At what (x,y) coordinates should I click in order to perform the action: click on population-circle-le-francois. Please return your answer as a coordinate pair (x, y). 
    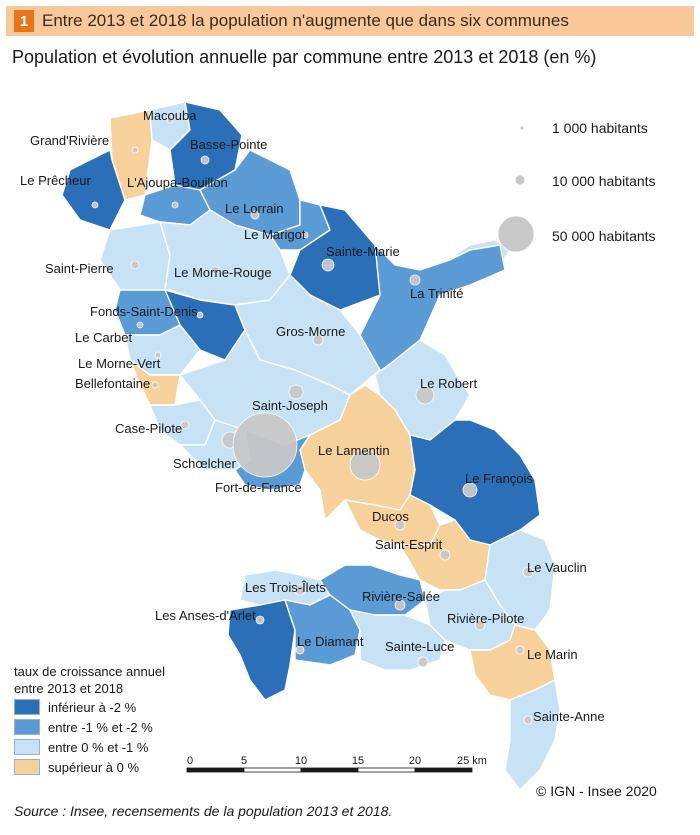
    Looking at the image, I should click on (470, 490).